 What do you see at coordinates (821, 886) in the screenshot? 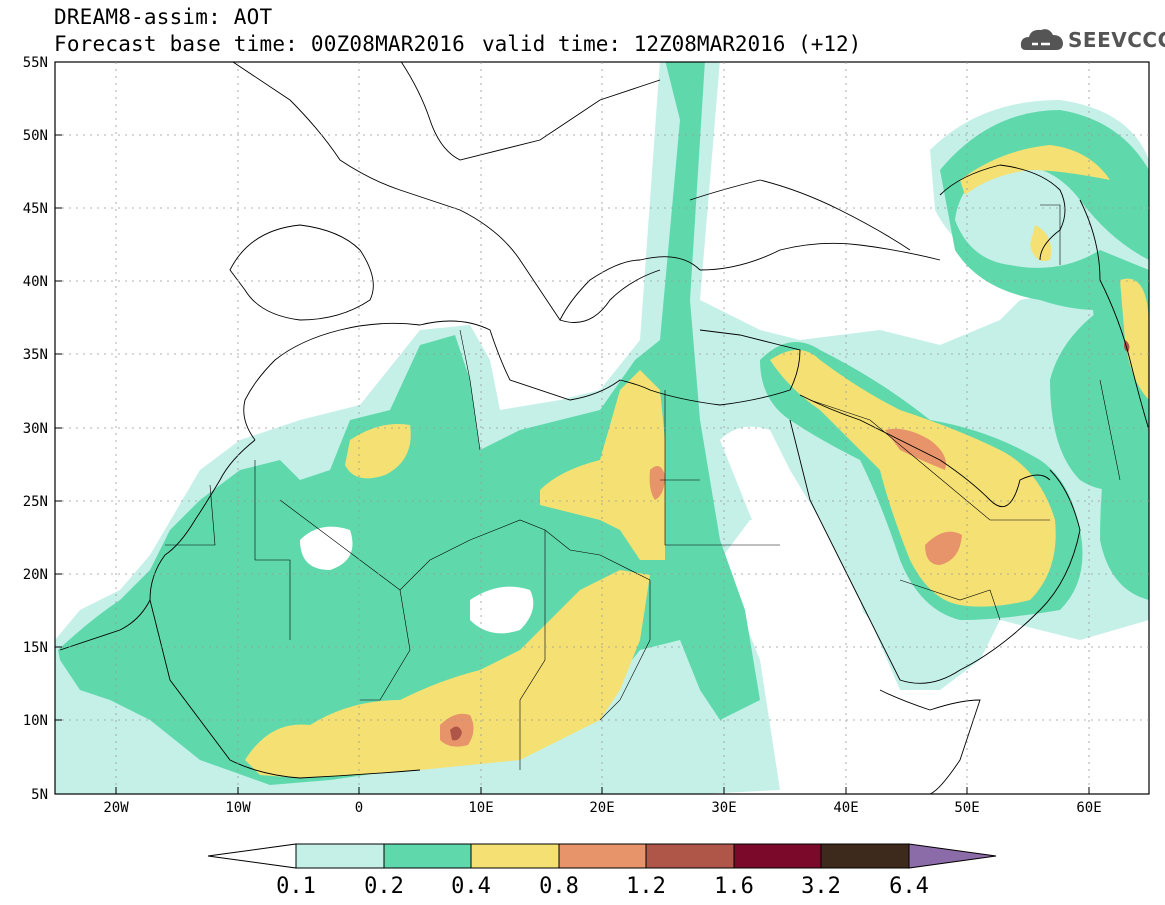
I see `colorbar-label: 3.2` at bounding box center [821, 886].